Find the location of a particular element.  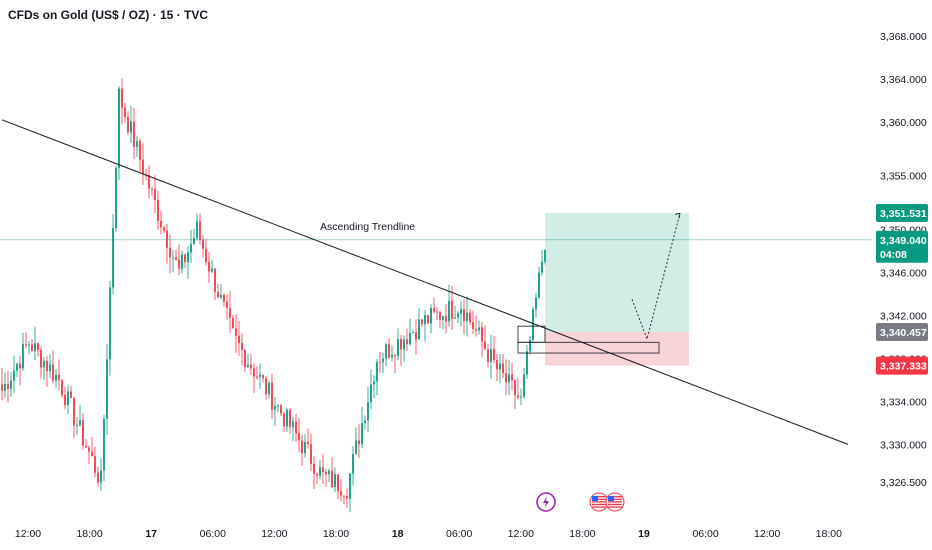

time-tick-label: 18 is located at coordinates (398, 534).